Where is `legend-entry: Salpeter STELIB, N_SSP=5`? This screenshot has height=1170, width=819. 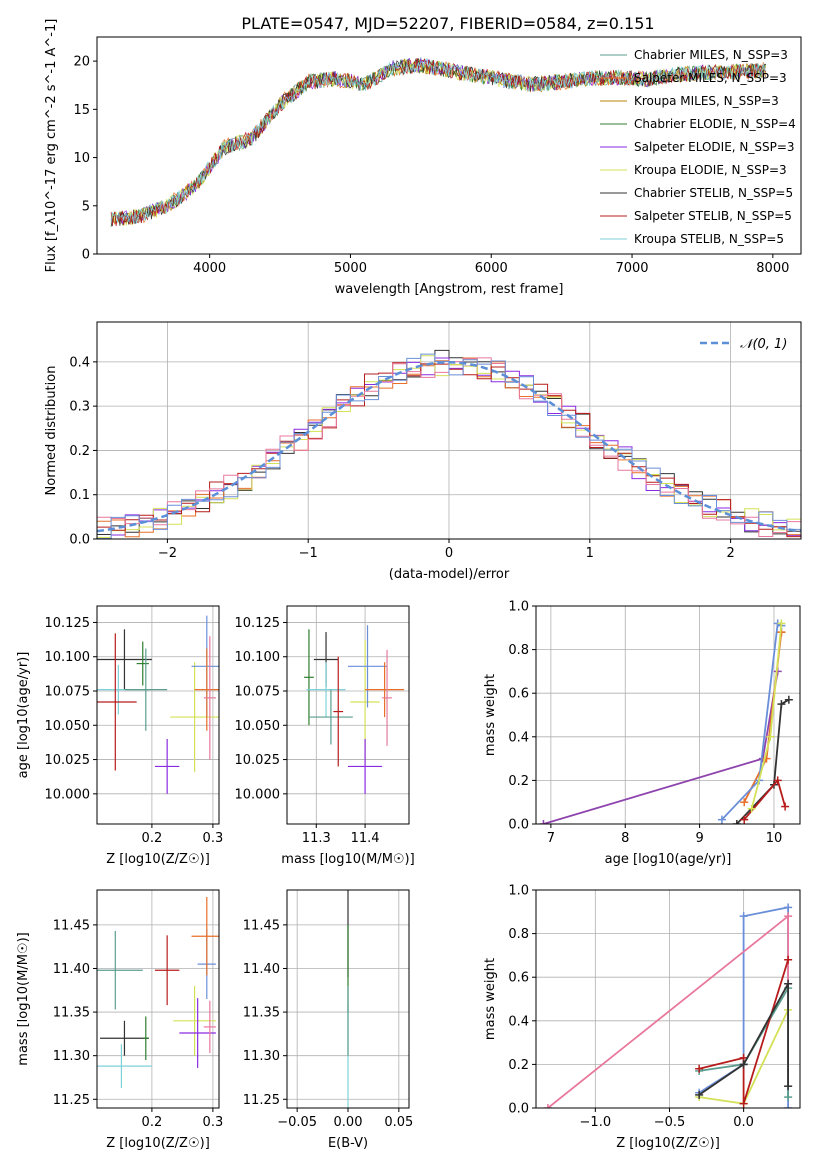 legend-entry: Salpeter STELIB, N_SSP=5 is located at coordinates (713, 216).